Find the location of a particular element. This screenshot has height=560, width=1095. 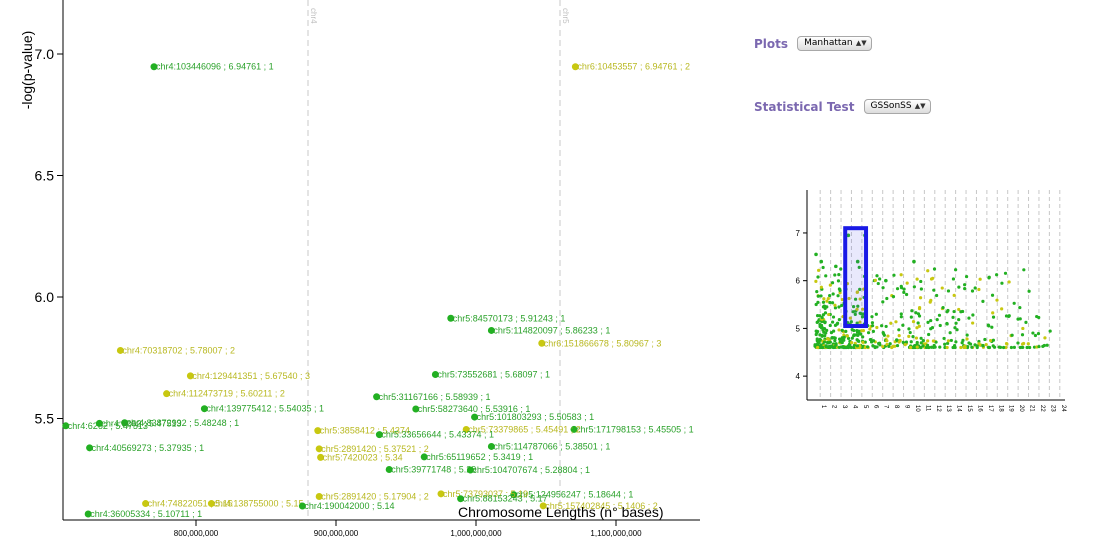

data-point-label: chr4:138755000 ; 5.15 is located at coordinates (258, 504).